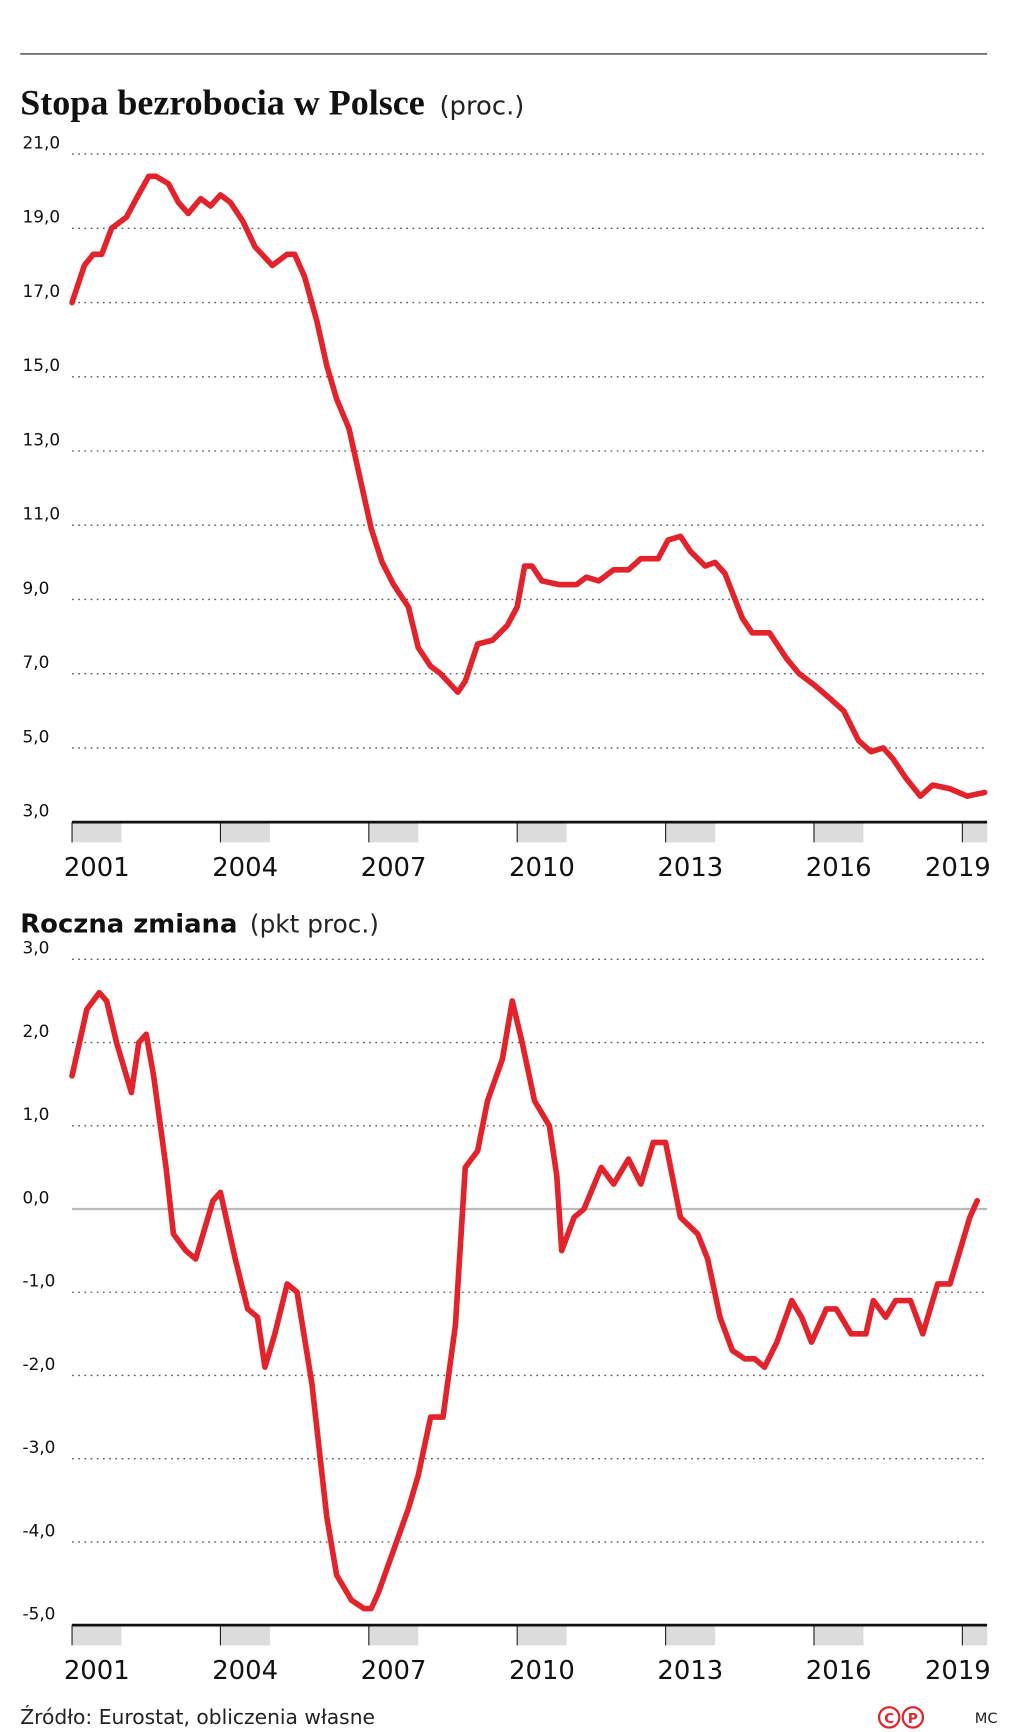 This screenshot has height=1732, width=1013. I want to click on y-tick-label: 21,0, so click(42, 142).